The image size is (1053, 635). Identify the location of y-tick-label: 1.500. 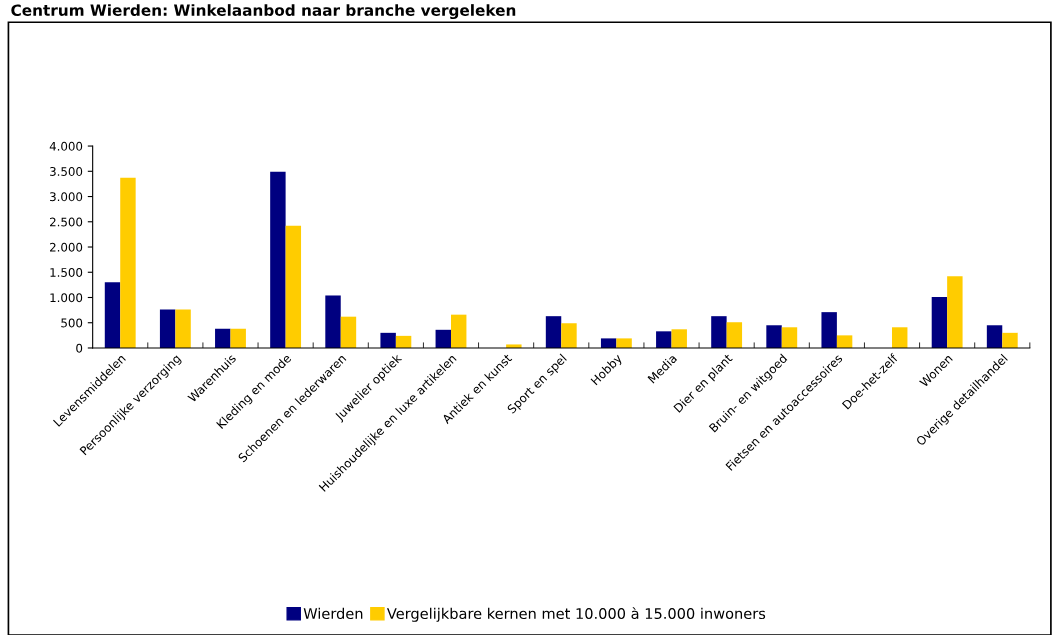
(66, 272).